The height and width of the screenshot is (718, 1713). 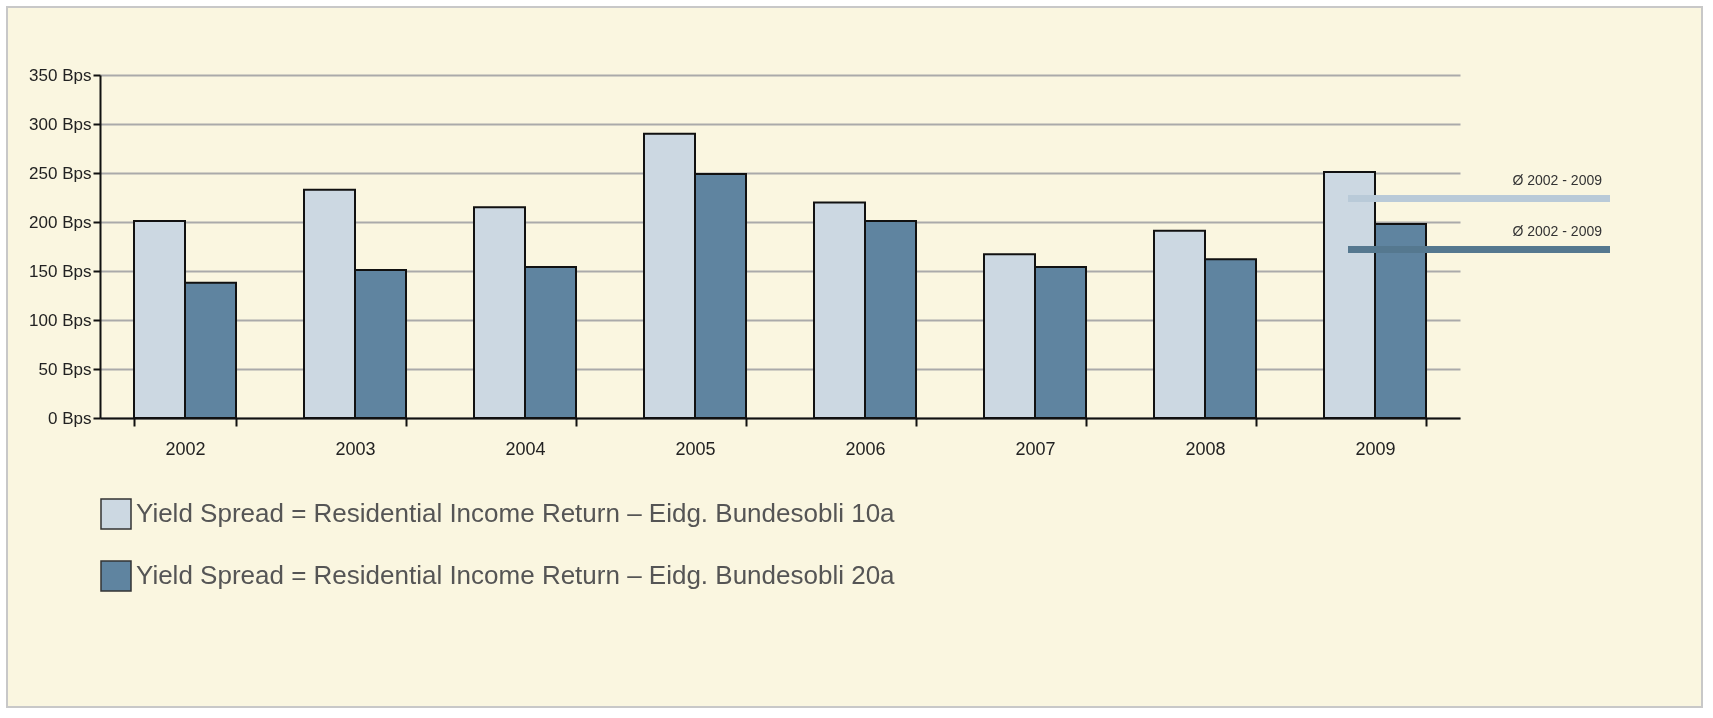 What do you see at coordinates (60, 173) in the screenshot?
I see `y-tick-label: 250 Bps` at bounding box center [60, 173].